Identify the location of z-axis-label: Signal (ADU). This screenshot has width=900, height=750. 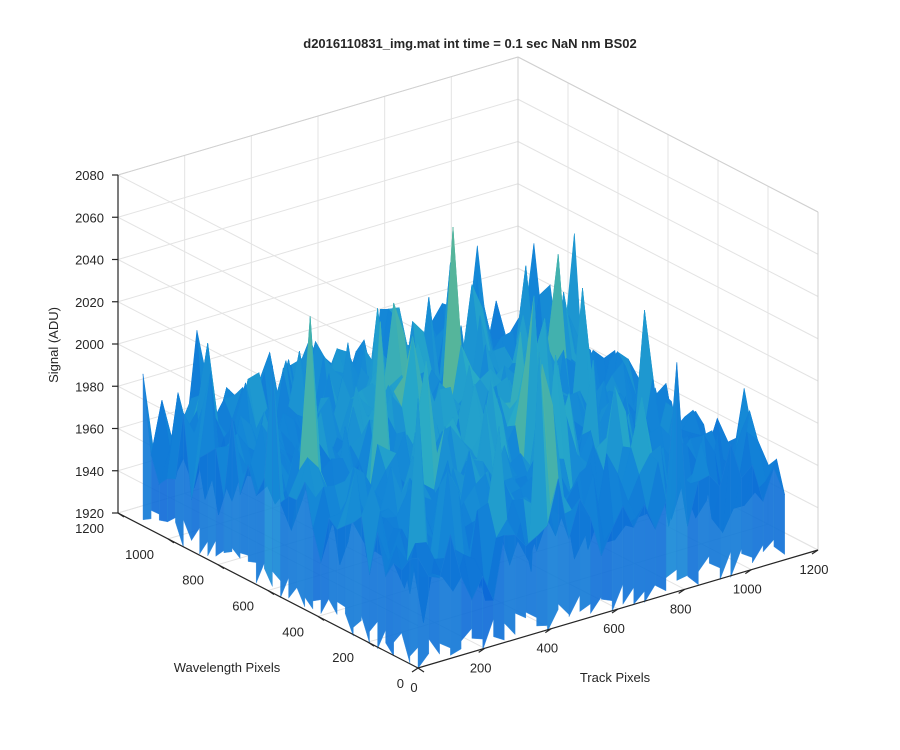
(53, 345).